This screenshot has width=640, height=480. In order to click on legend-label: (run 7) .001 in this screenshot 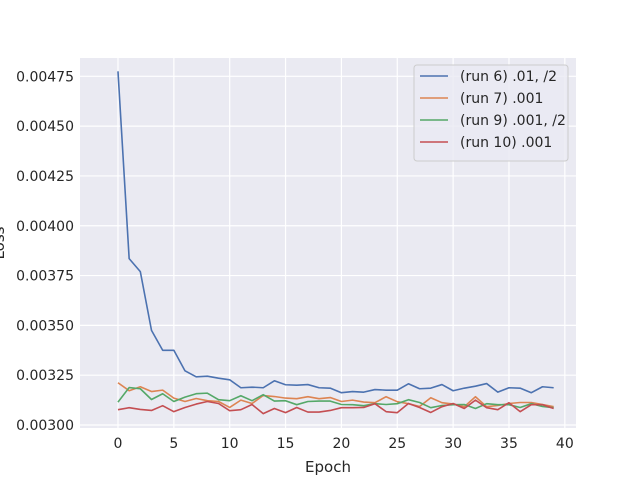, I will do `click(501, 99)`.